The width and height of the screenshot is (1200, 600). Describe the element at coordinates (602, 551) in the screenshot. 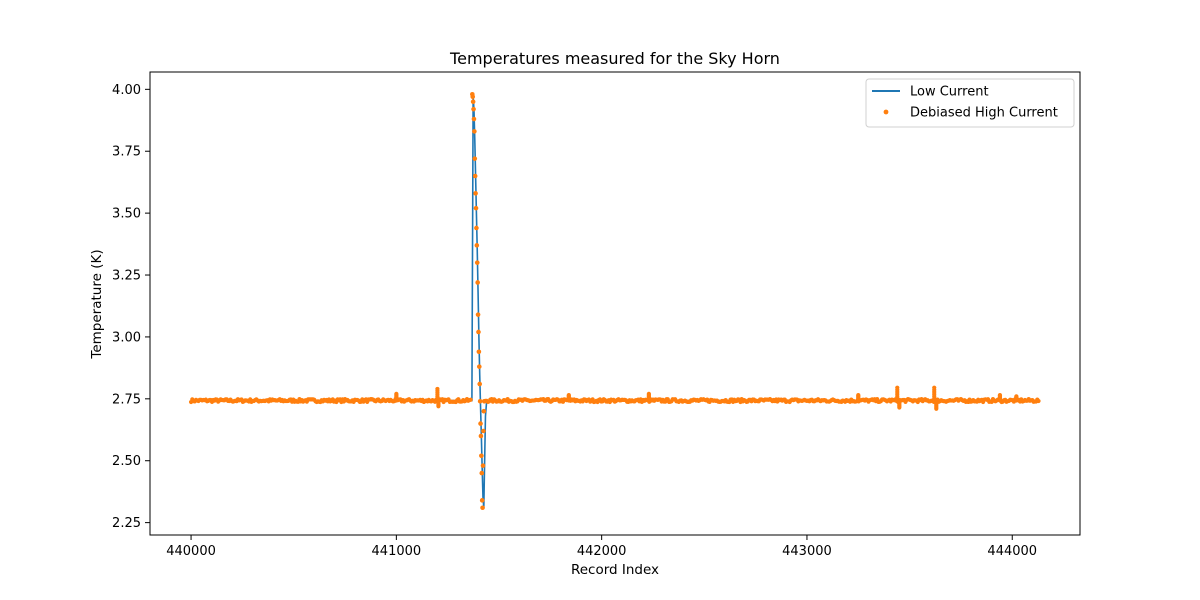

I see `x-tick-label: 442000` at that location.